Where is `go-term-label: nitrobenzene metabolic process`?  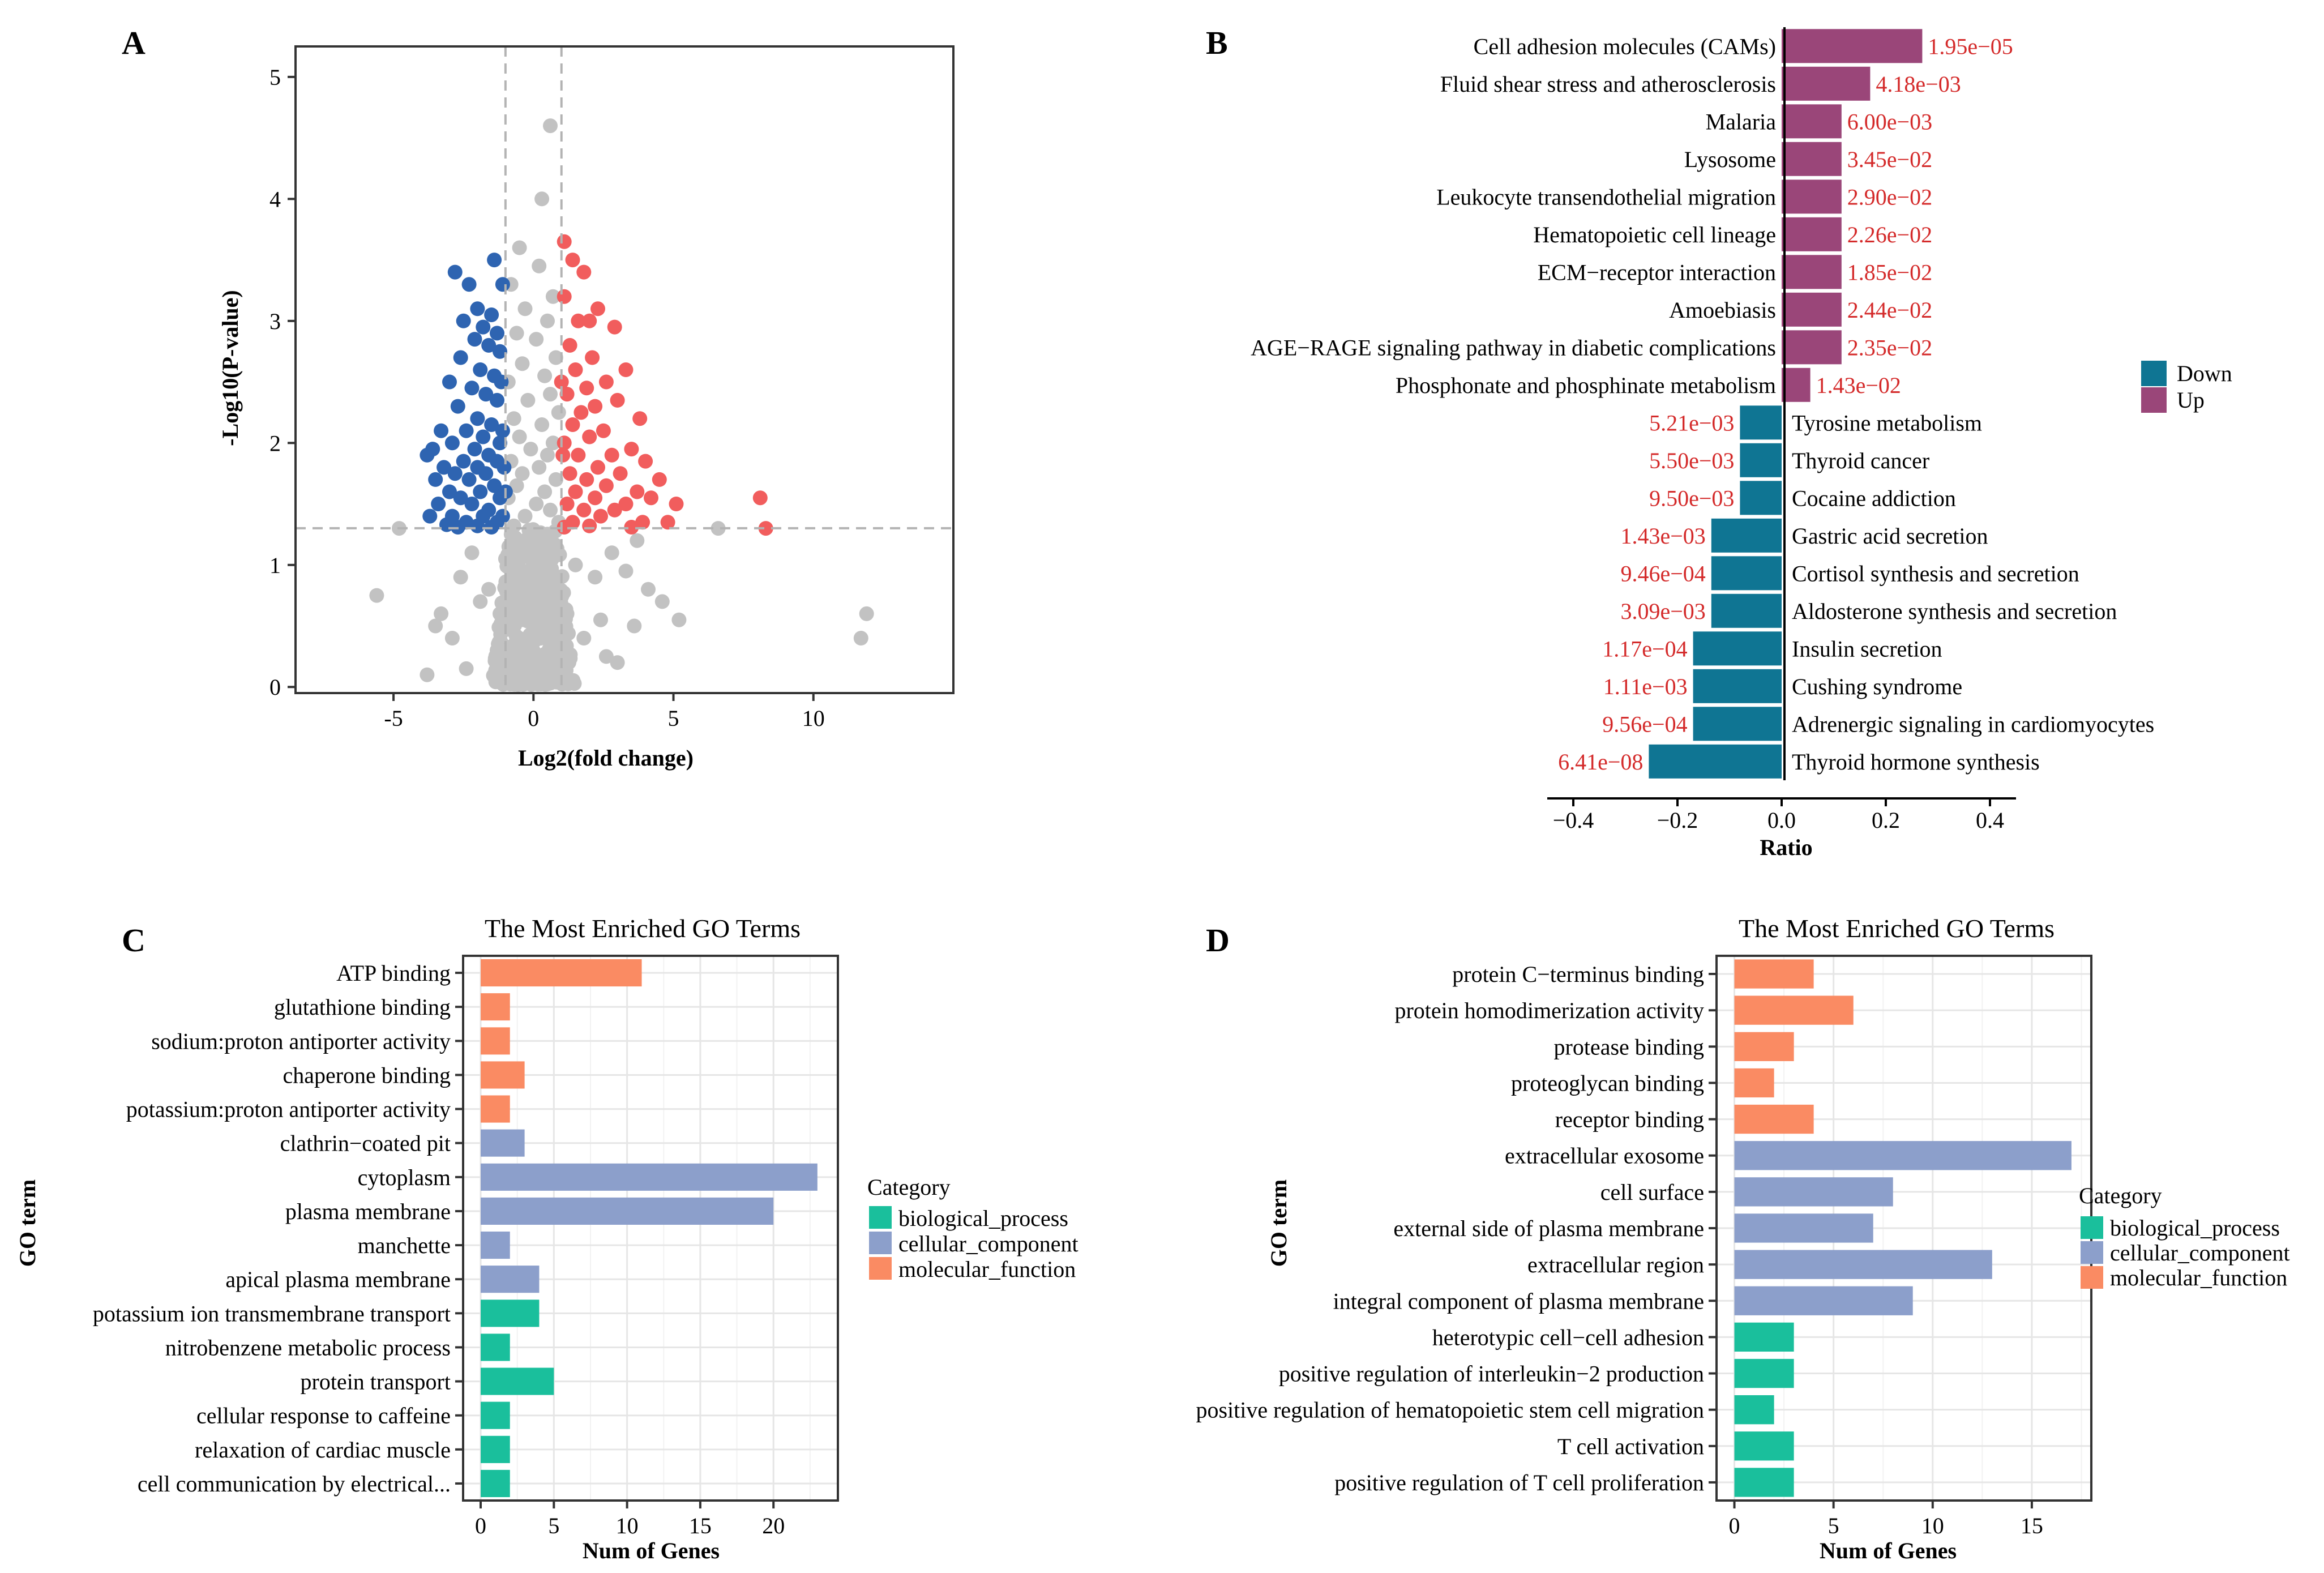 go-term-label: nitrobenzene metabolic process is located at coordinates (308, 1347).